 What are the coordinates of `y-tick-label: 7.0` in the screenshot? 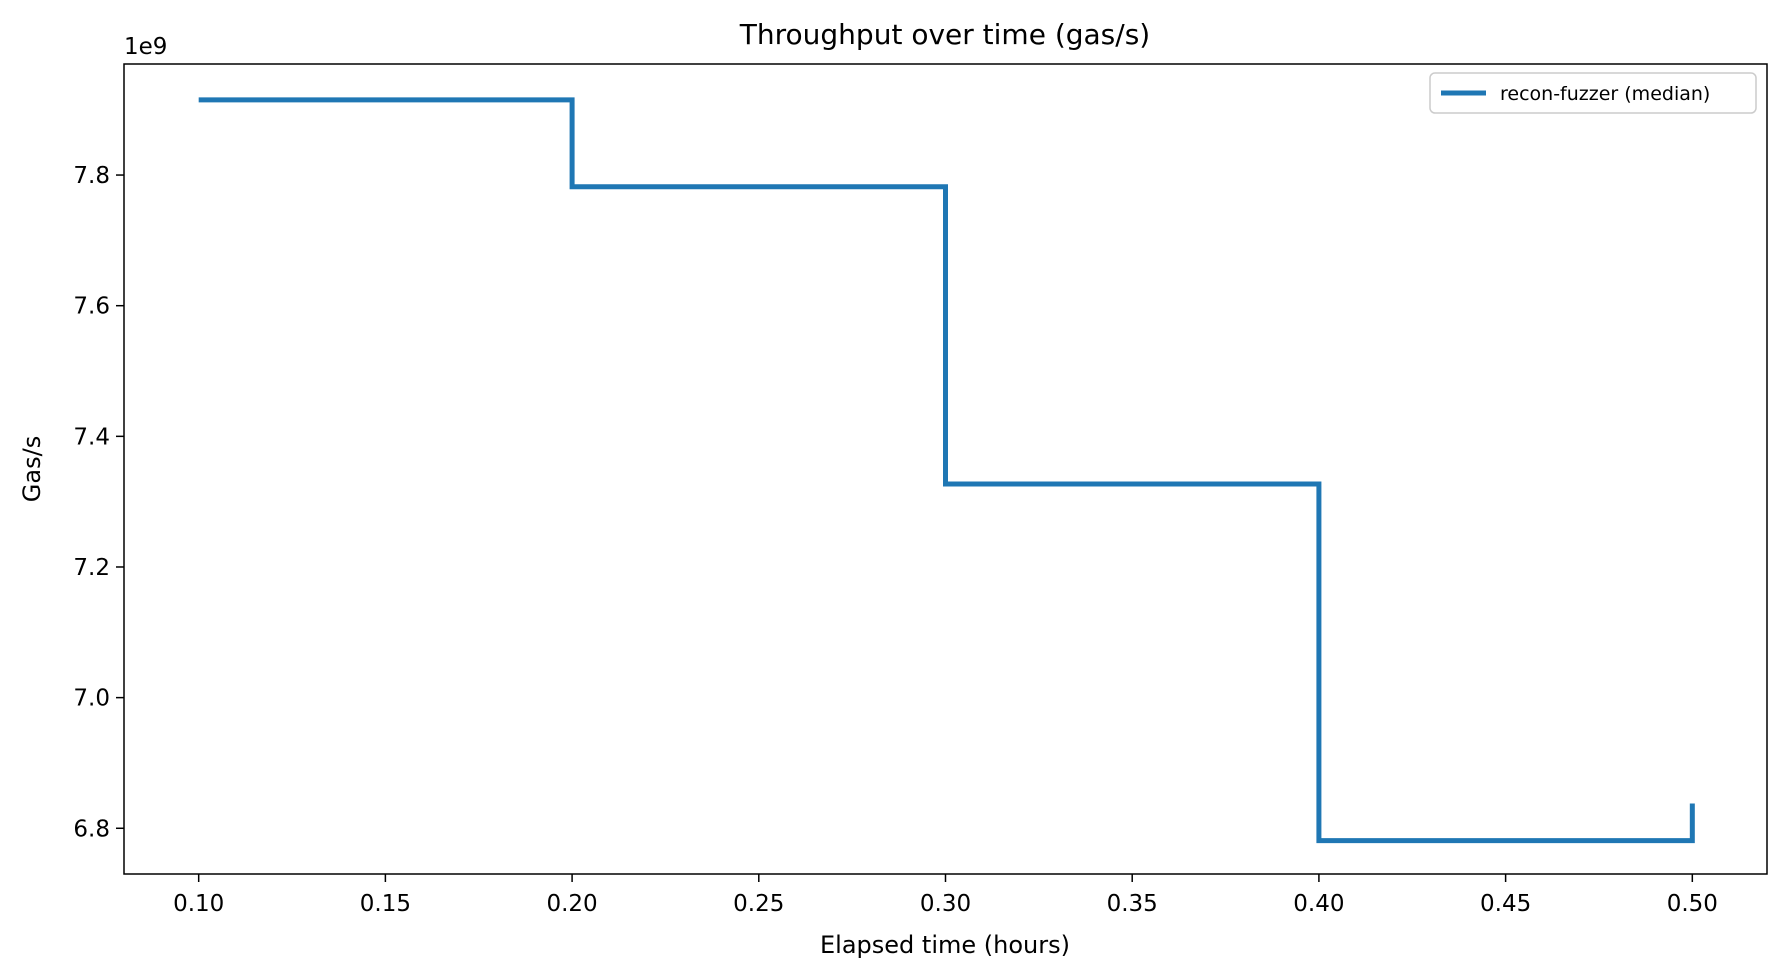 It's located at (91, 699).